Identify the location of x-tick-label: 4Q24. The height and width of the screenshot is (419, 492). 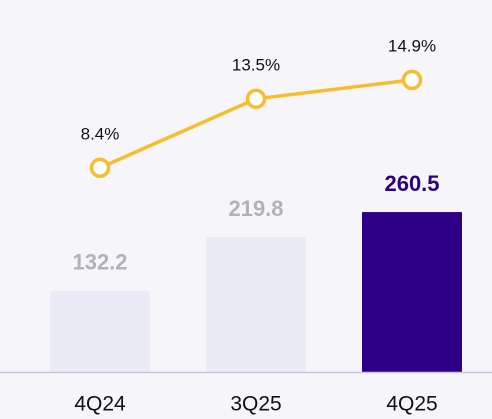
(100, 404).